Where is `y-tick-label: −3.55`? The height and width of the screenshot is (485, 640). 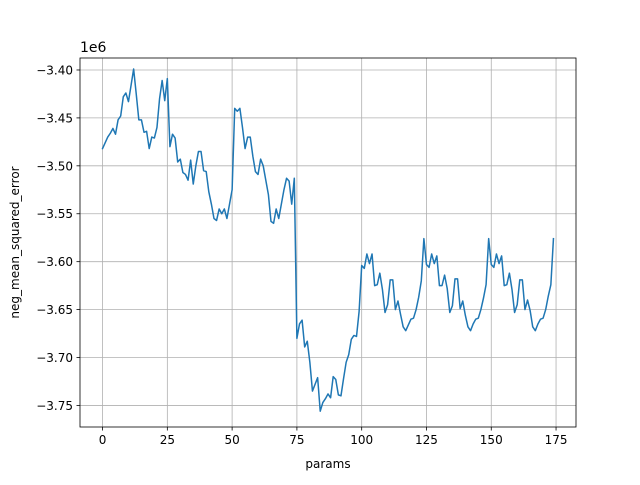
y-tick-label: −3.55 is located at coordinates (54, 214).